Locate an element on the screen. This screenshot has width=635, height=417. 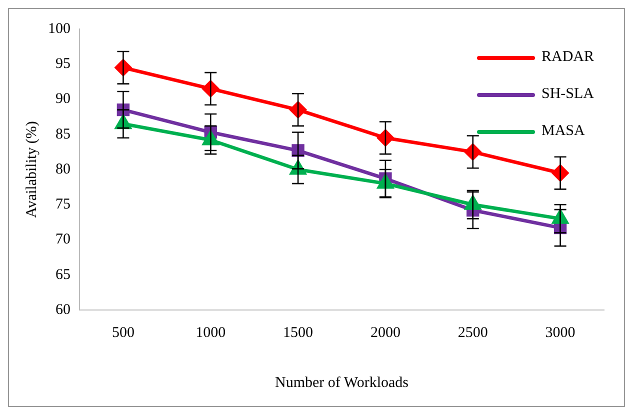
x-axis-title: Number of Workloads is located at coordinates (342, 382).